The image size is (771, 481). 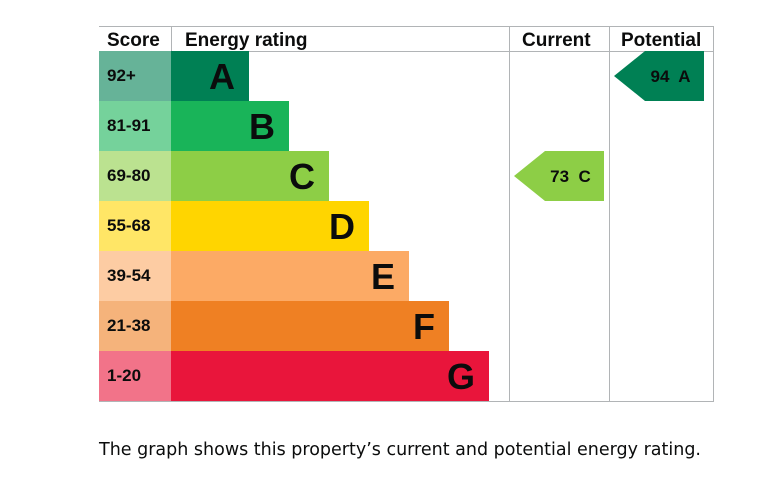 I want to click on band-d: 55-68 D, so click(x=234, y=226).